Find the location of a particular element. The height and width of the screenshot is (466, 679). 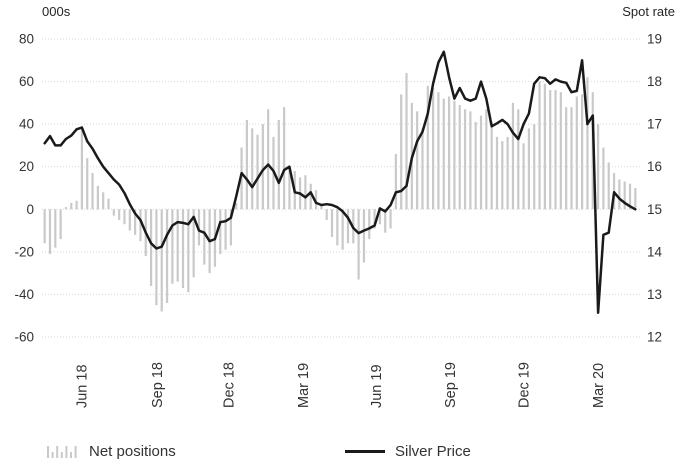

y-axis-right-tick-label: 16 is located at coordinates (654, 166).